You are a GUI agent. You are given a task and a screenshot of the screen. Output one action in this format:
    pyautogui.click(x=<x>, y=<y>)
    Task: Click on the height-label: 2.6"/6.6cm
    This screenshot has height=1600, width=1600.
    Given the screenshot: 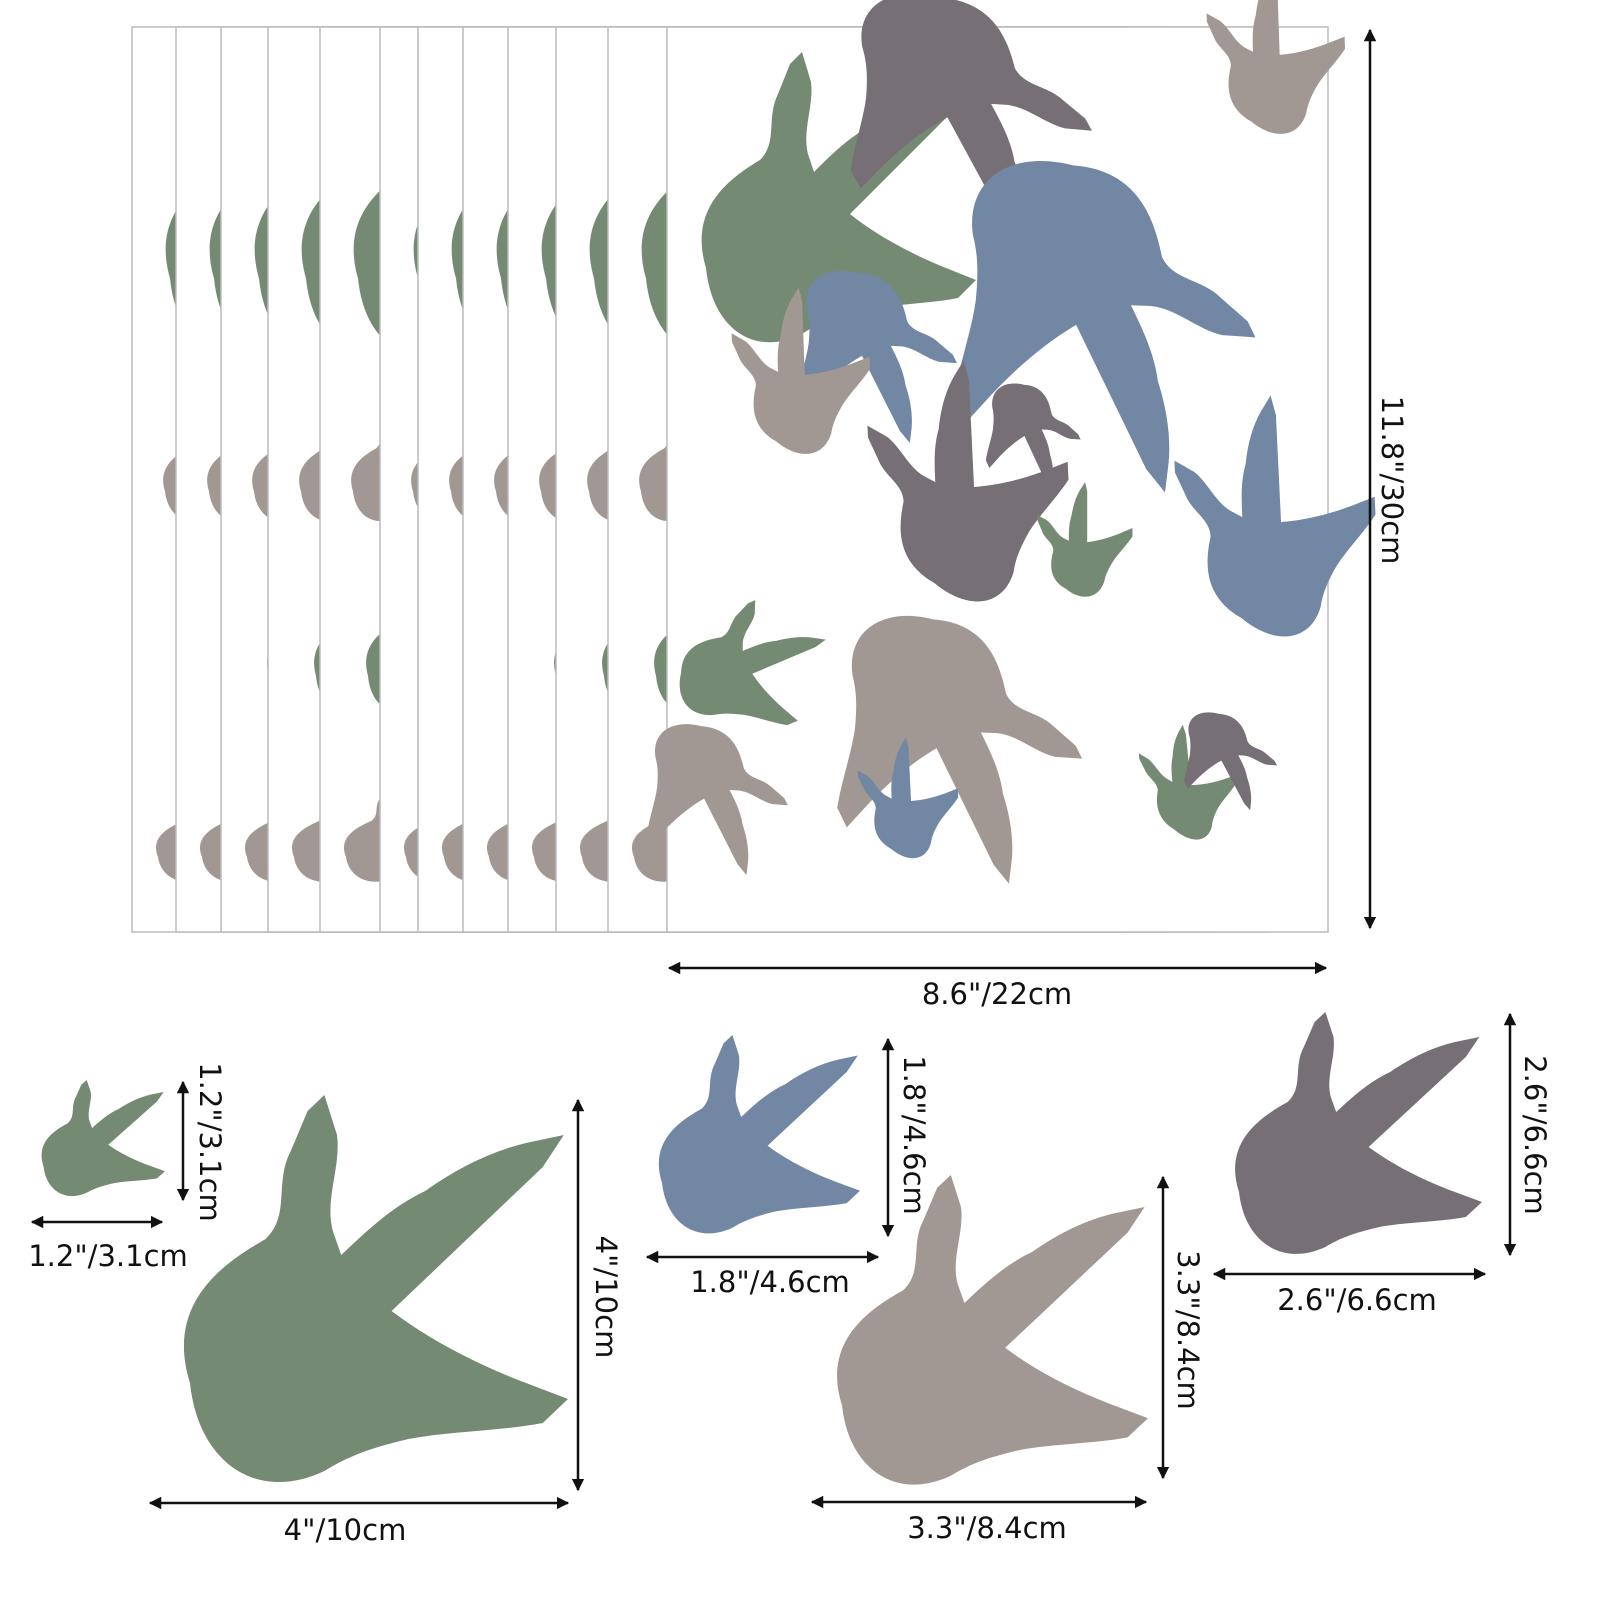 What is the action you would take?
    pyautogui.click(x=1535, y=1135)
    